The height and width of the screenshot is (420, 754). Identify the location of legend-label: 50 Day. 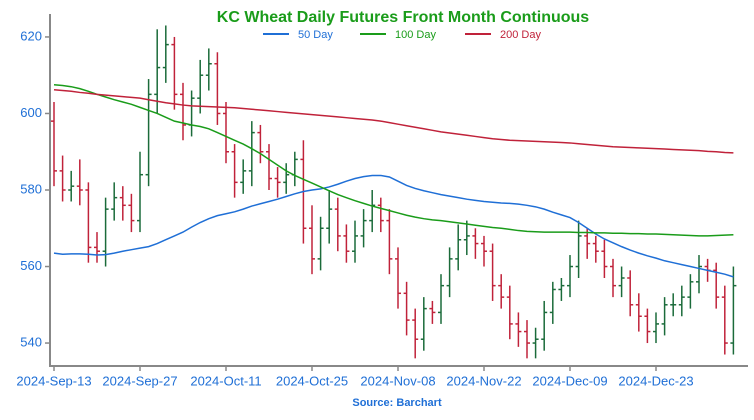
(315, 35).